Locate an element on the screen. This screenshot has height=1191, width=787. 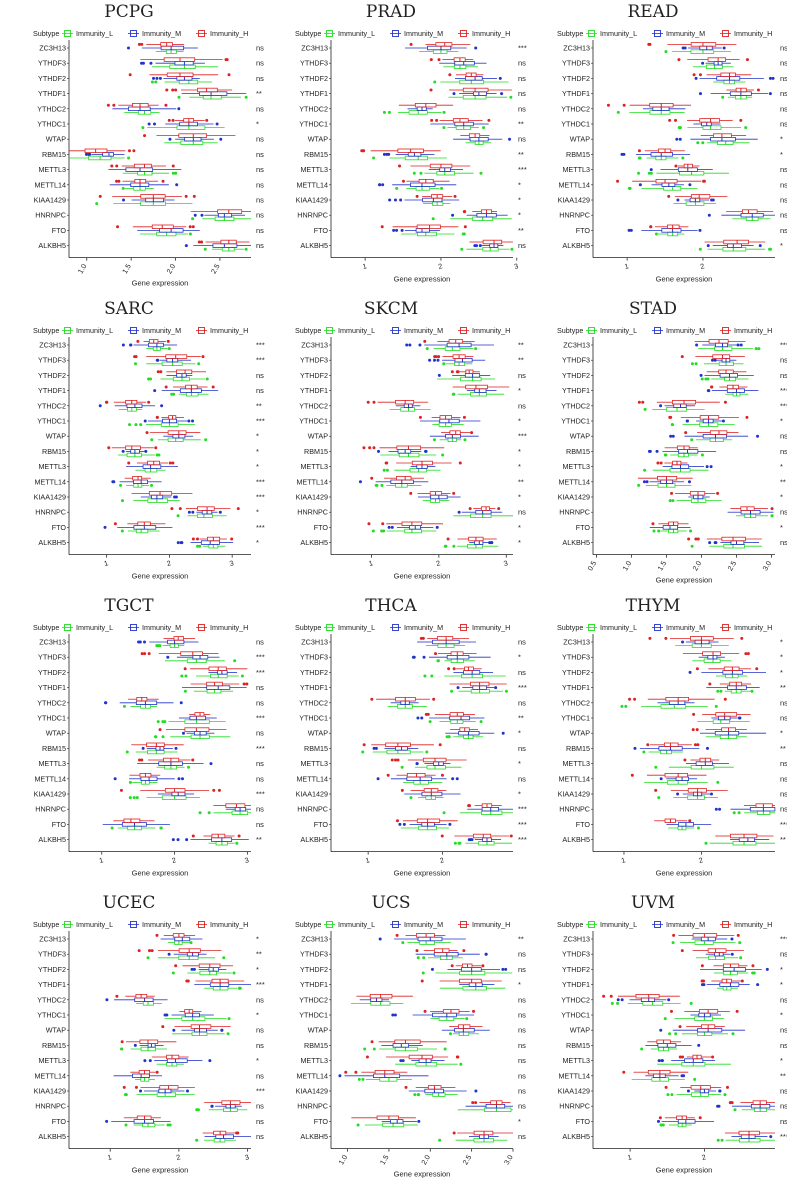
gene-label: ALKBH5 is located at coordinates (576, 542).